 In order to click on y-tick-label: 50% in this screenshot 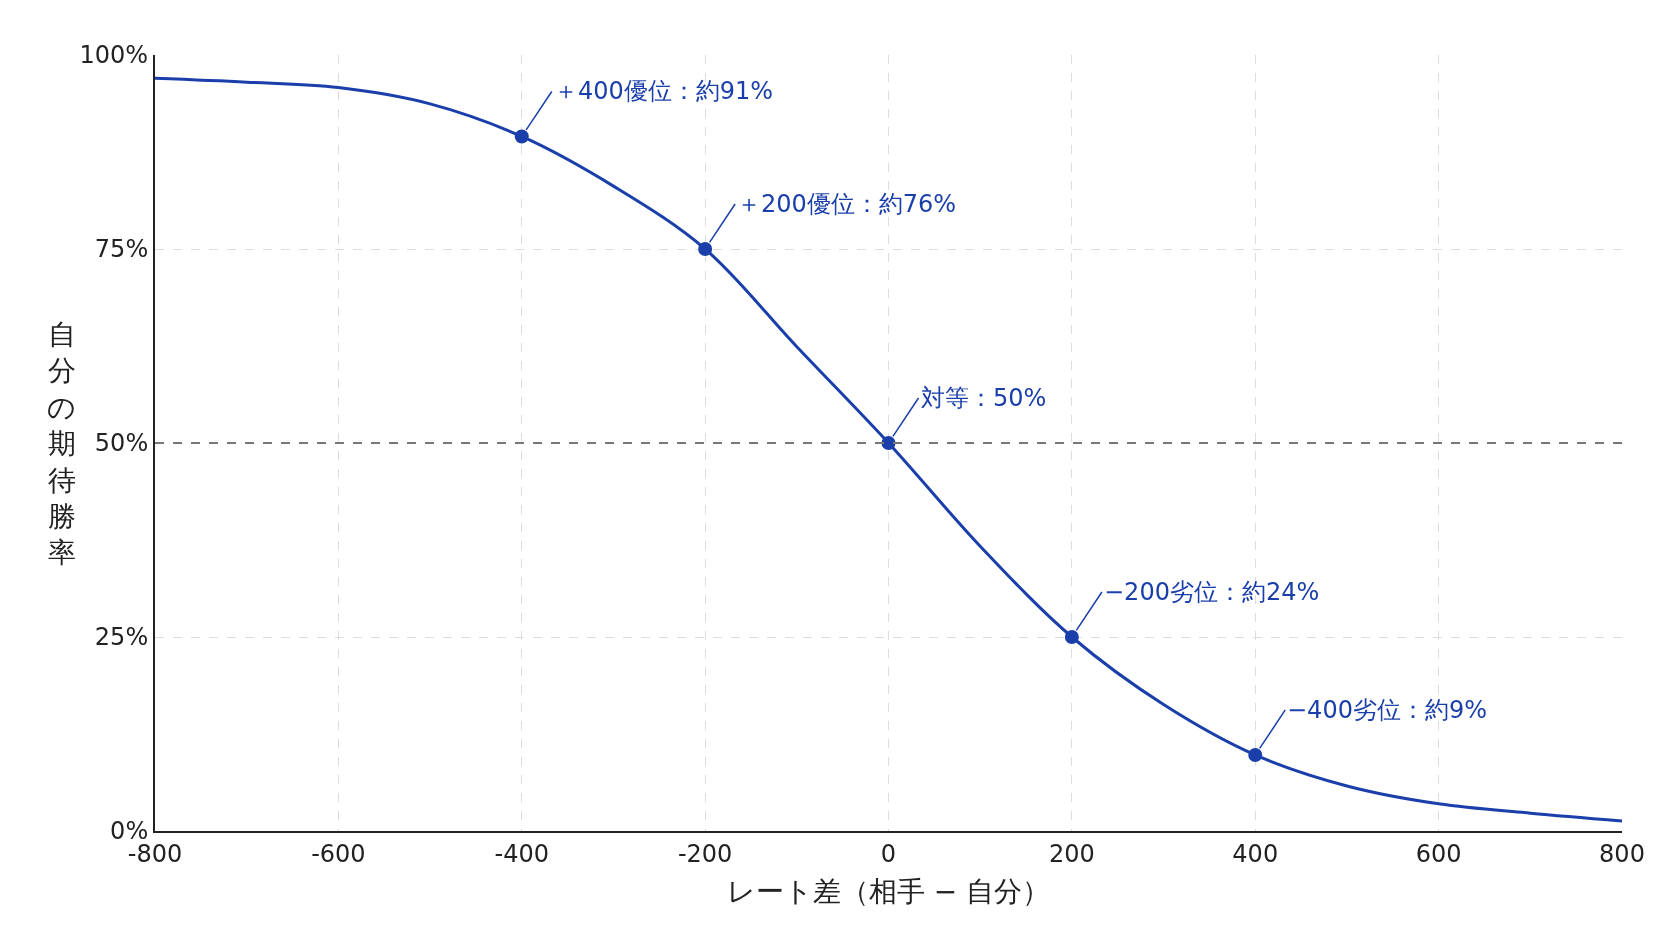, I will do `click(121, 443)`.